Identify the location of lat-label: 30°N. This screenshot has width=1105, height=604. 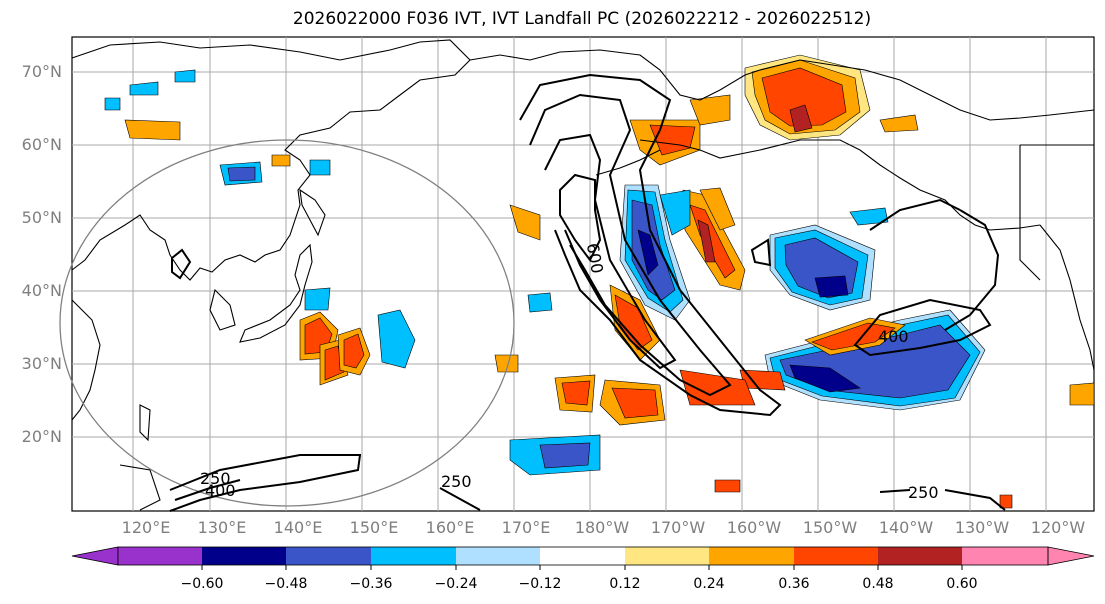
(41, 363).